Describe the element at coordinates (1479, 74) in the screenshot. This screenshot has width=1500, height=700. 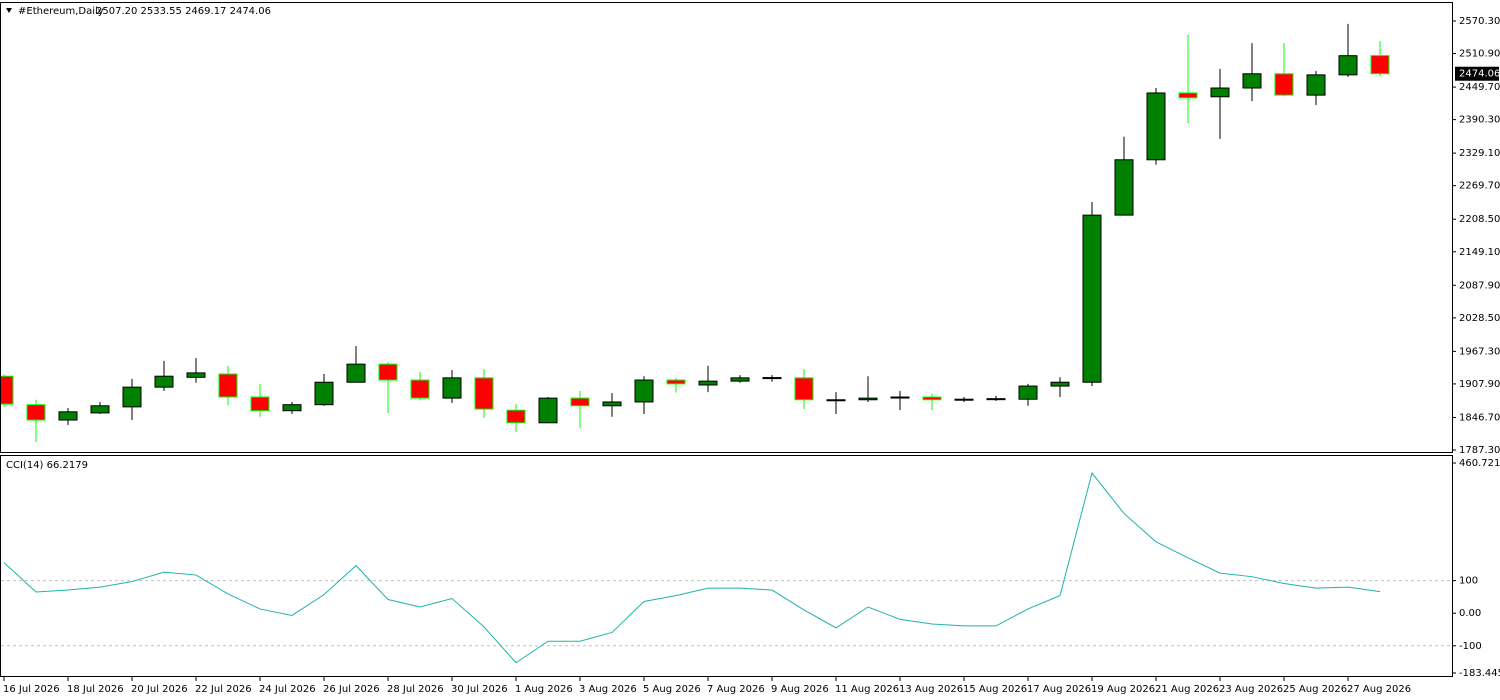
I see `current-price-label: 2474.06` at that location.